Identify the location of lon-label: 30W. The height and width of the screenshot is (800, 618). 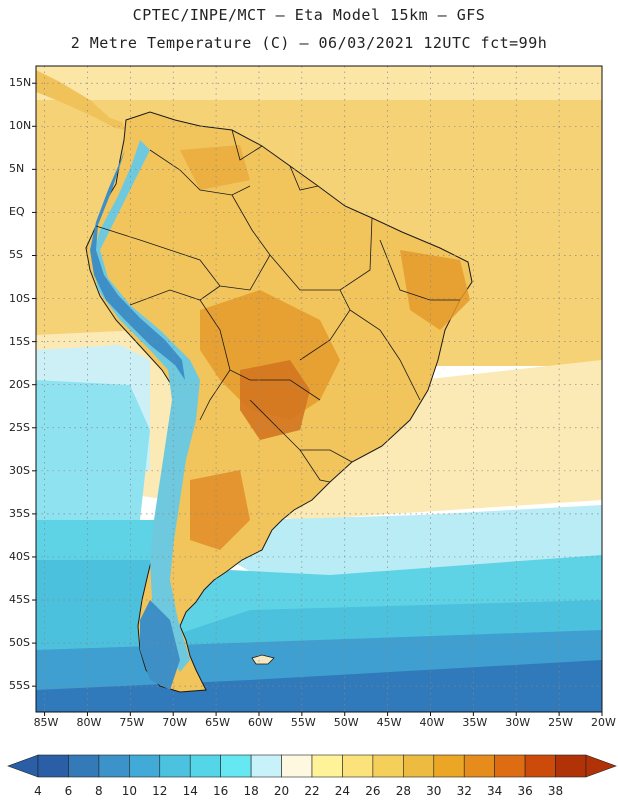
(518, 722).